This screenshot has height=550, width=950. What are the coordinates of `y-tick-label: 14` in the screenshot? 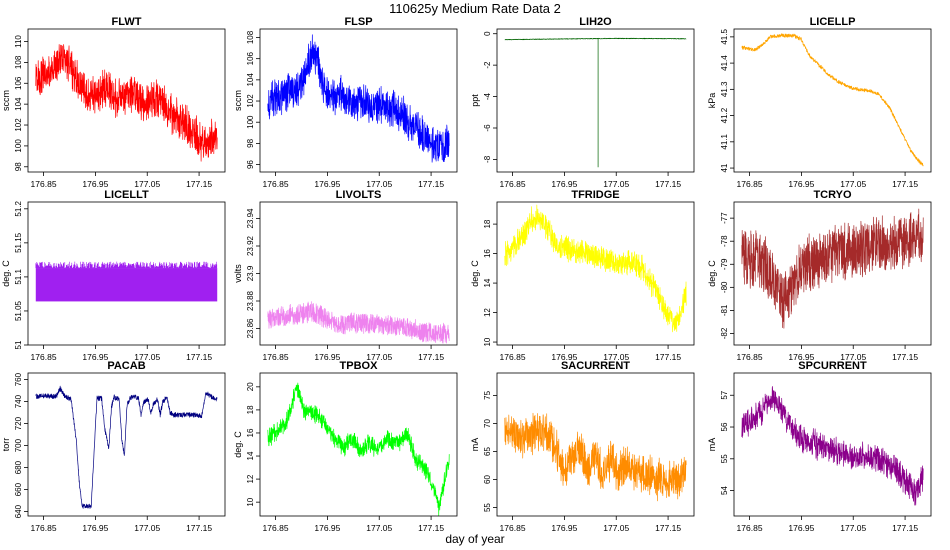 It's located at (250, 455).